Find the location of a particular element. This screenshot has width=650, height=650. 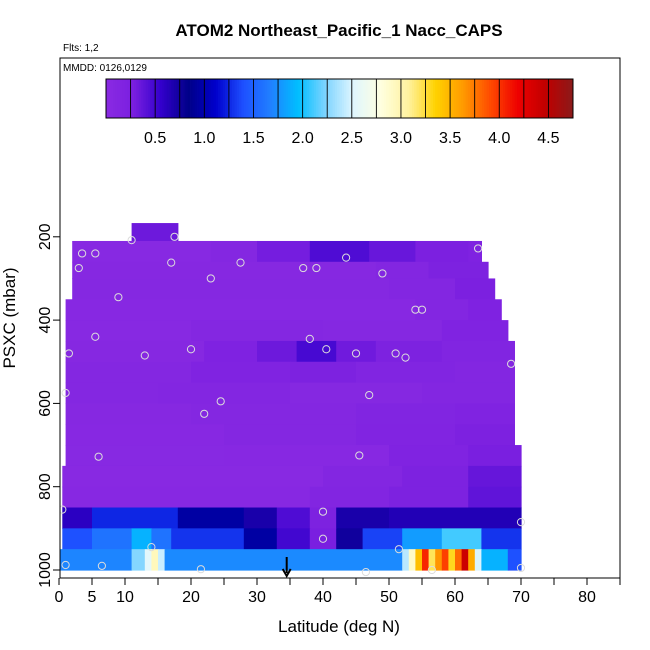

y-axis: 200 400 600 800 1000 is located at coordinates (48, 405).